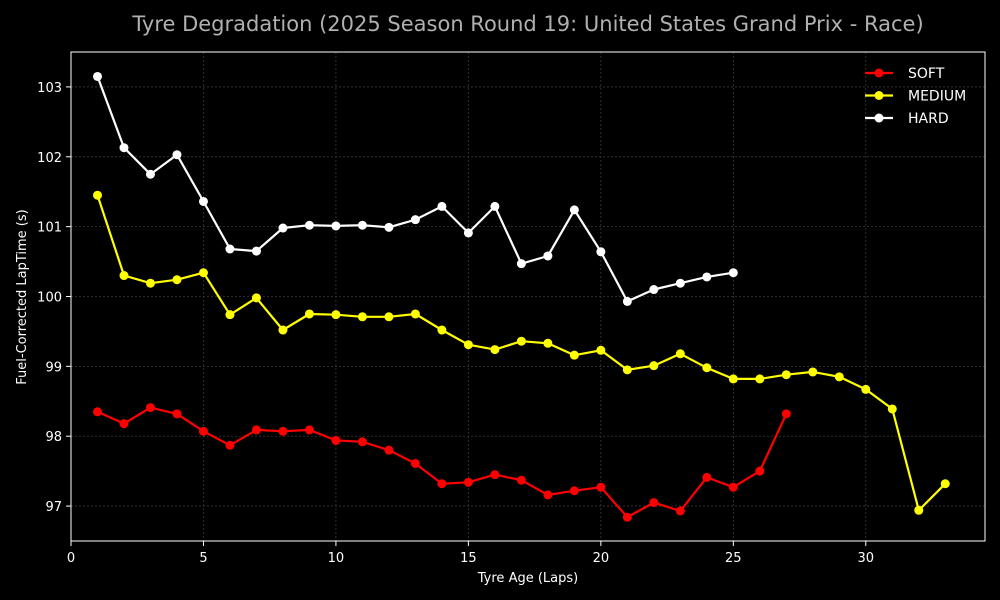  I want to click on y-axis-label: Fuel-Corrected LapTime (s), so click(22, 296).